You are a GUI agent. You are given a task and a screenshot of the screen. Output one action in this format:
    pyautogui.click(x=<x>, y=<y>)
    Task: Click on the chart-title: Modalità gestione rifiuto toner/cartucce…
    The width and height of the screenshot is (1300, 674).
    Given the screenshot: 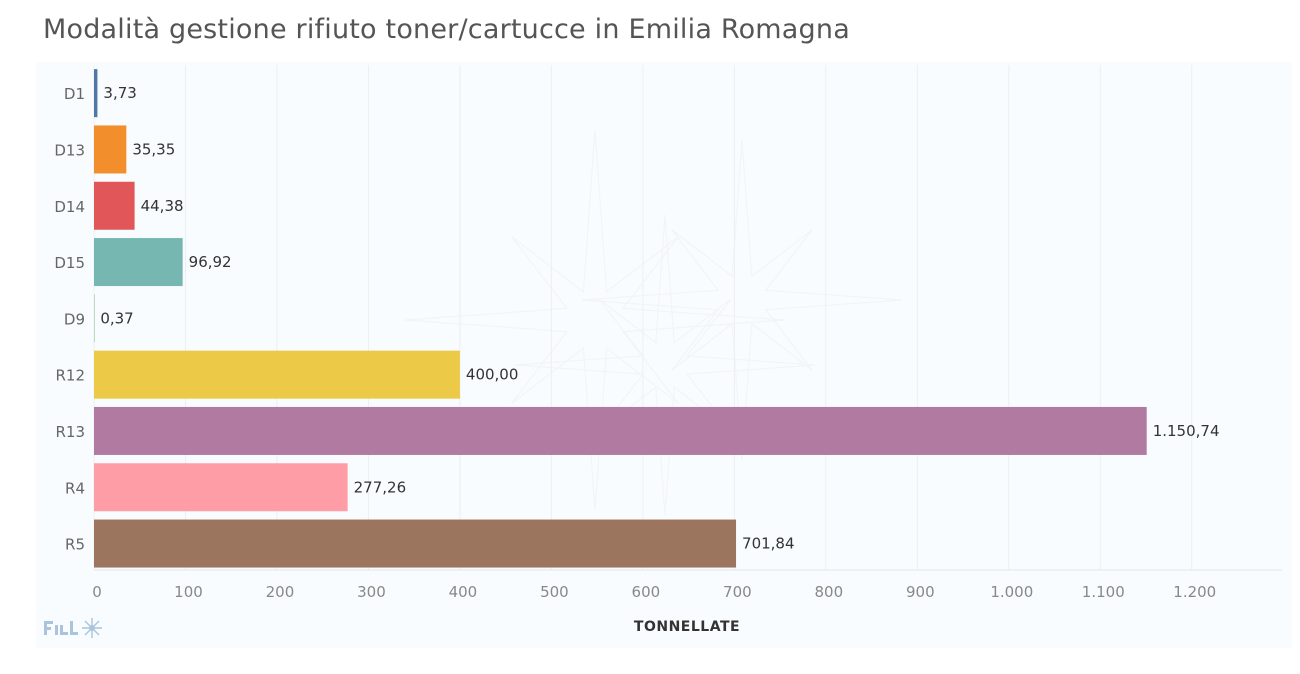 What is the action you would take?
    pyautogui.click(x=446, y=29)
    